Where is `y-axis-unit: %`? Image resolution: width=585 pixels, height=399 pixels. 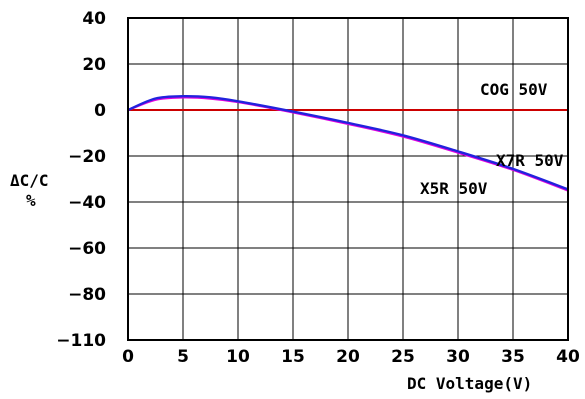 y-axis-unit: % is located at coordinates (31, 200).